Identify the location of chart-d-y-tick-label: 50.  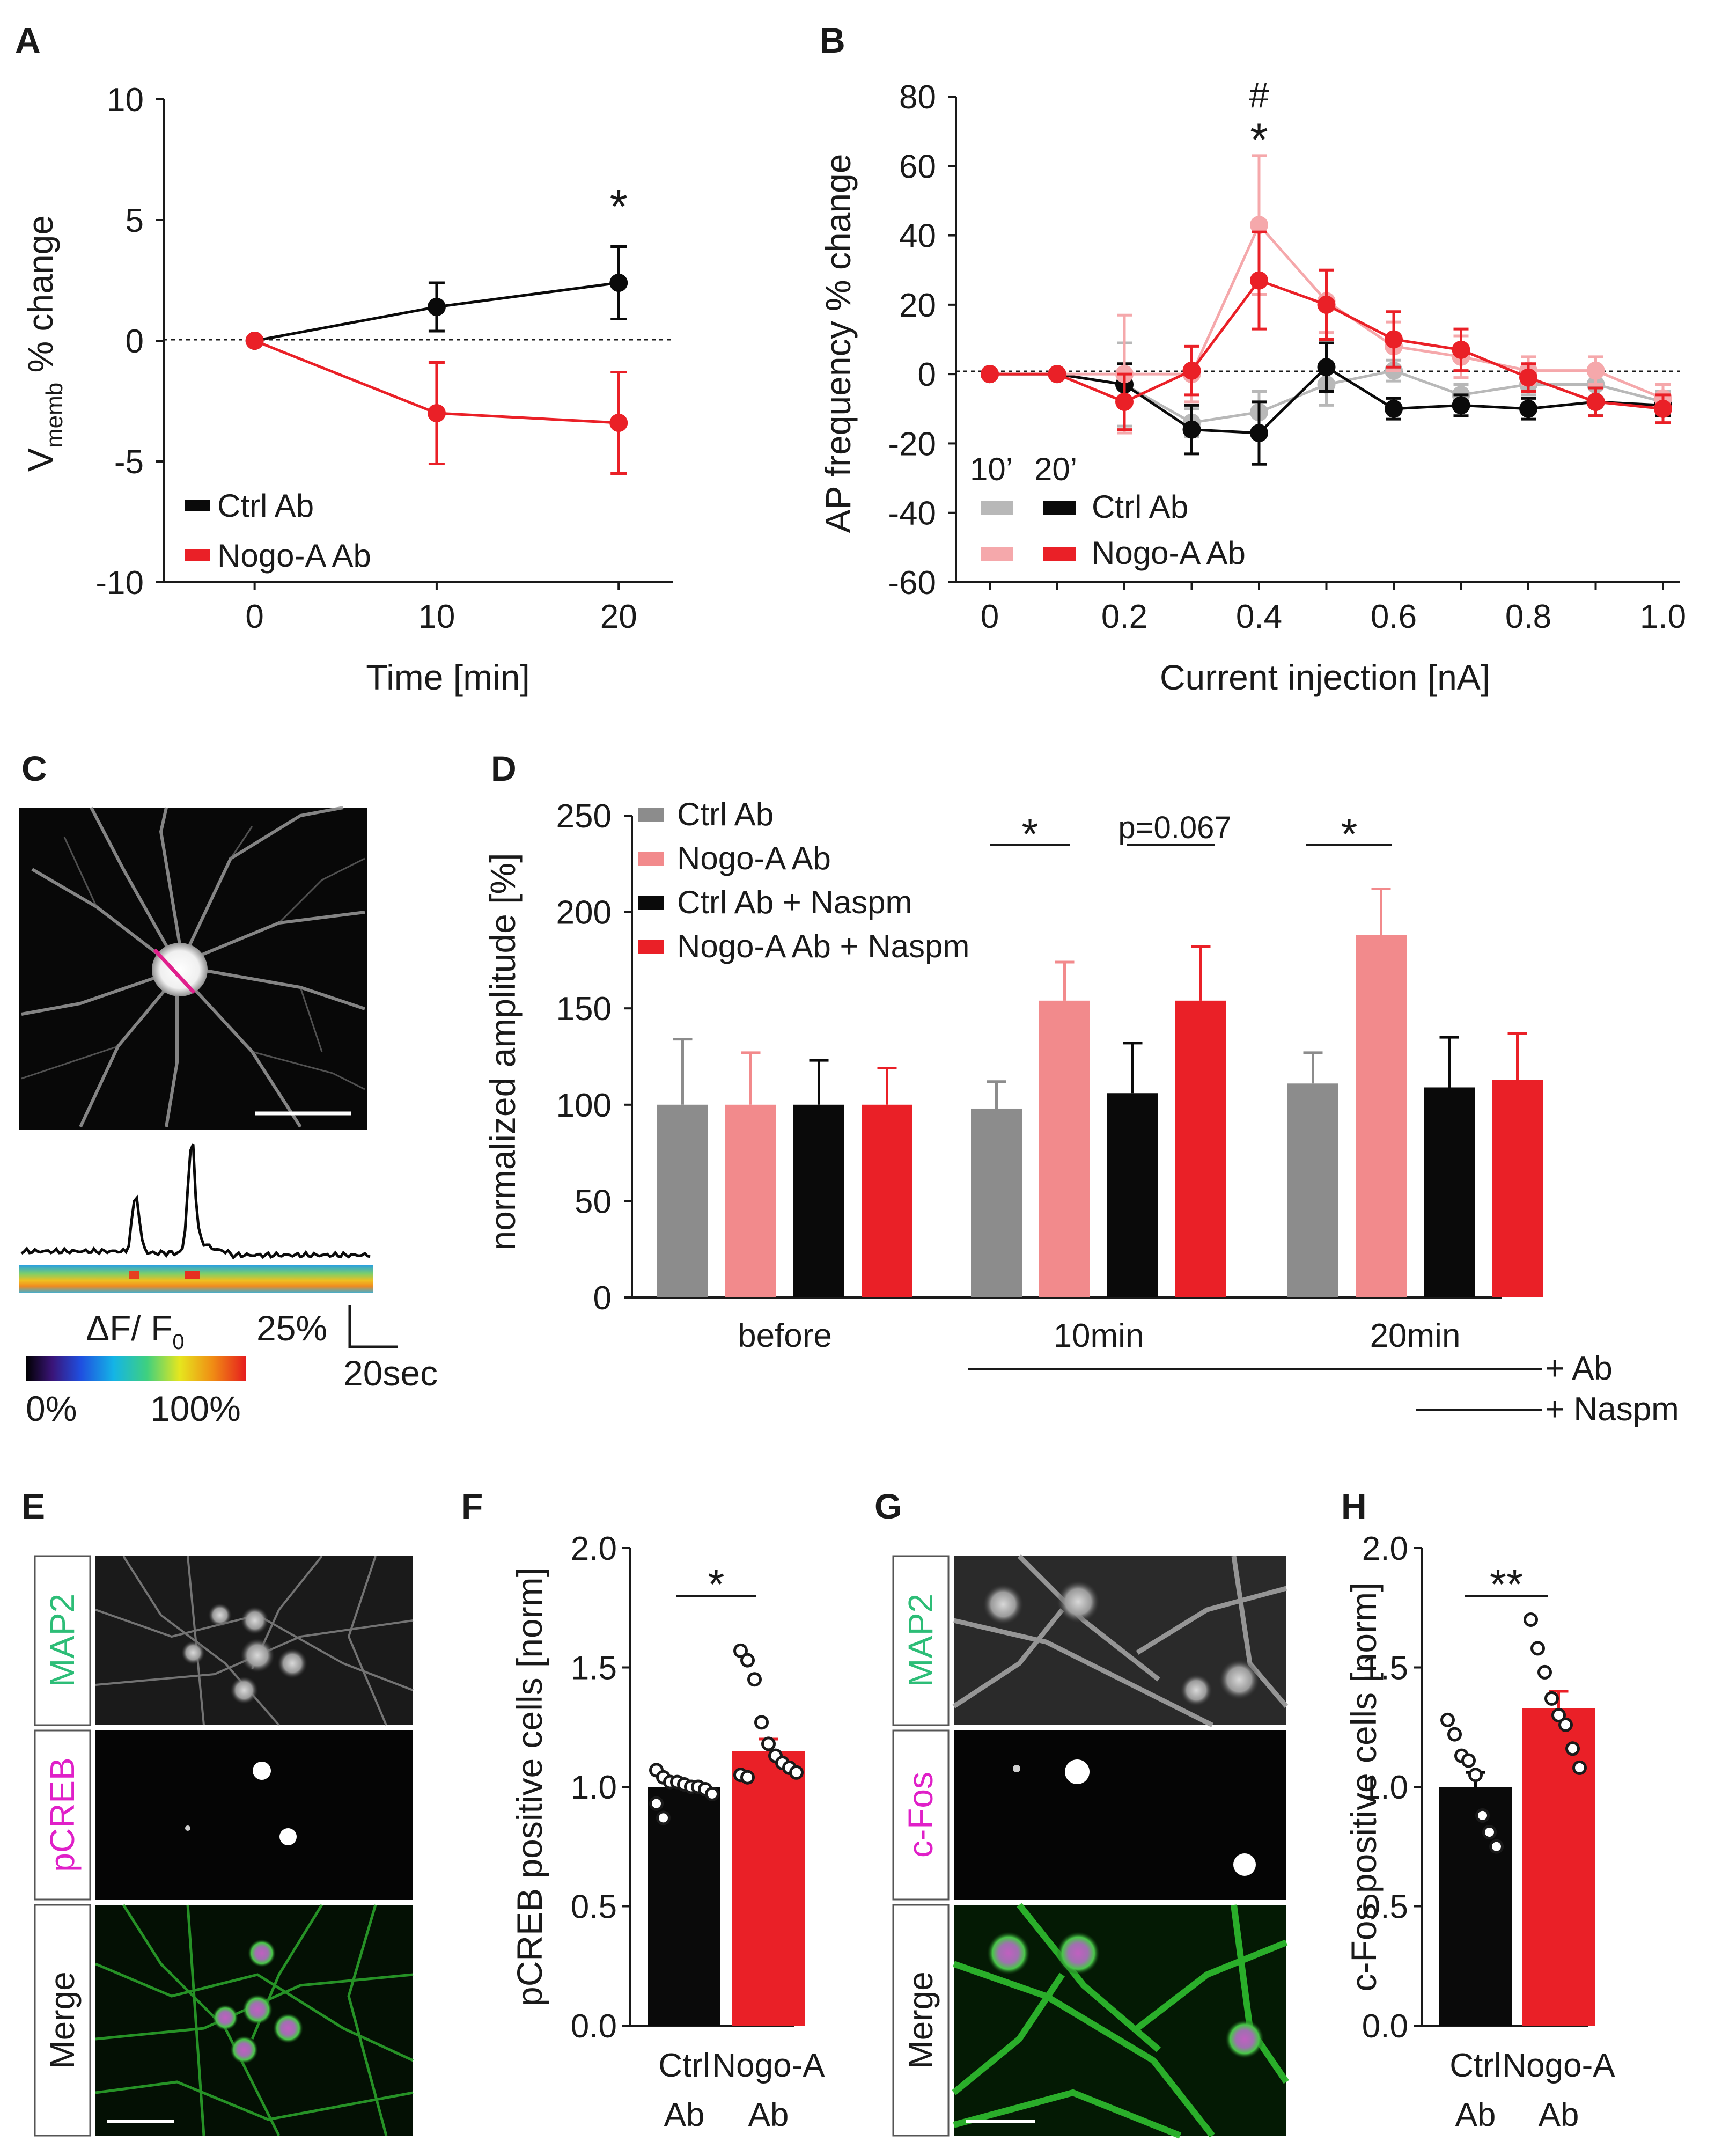
(593, 1202).